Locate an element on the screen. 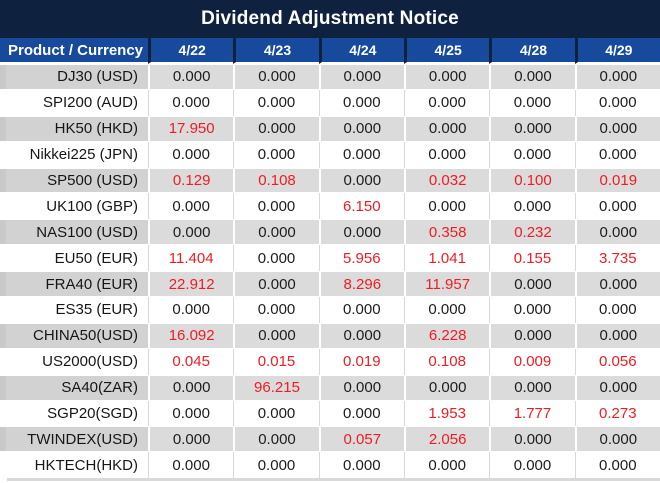 This screenshot has height=483, width=660. value-cell: 0.108 is located at coordinates (446, 361).